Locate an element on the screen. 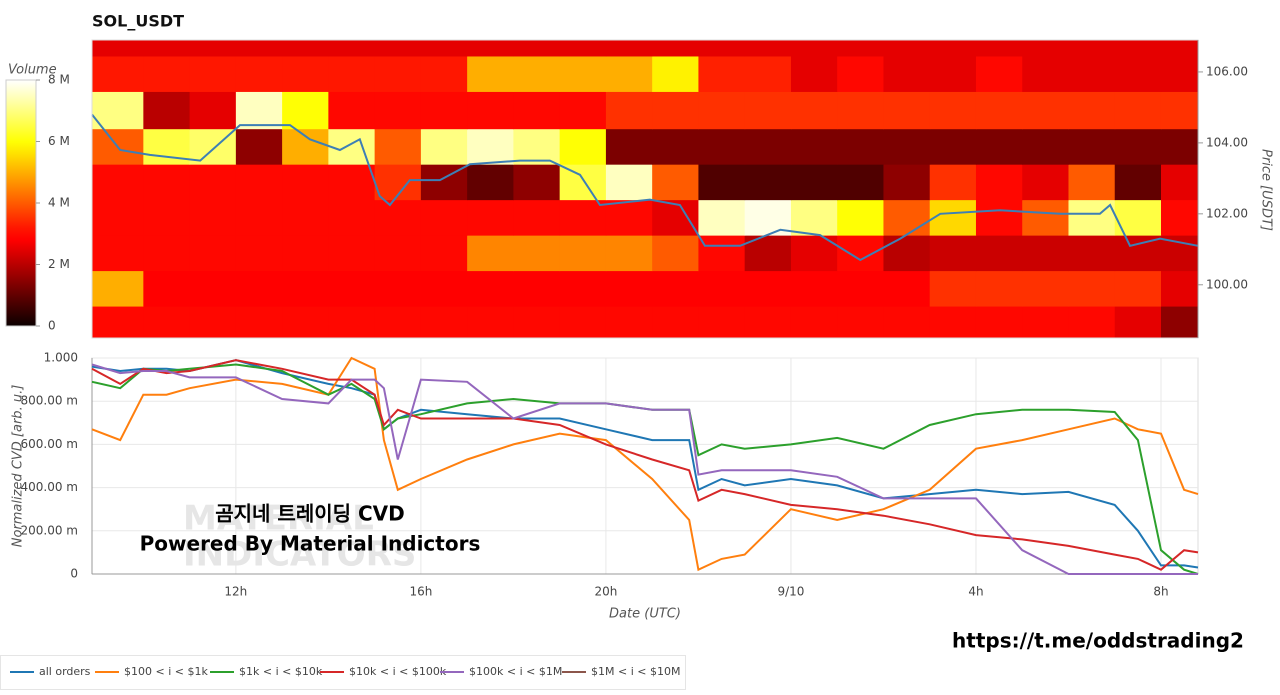 This screenshot has height=695, width=1280. link-text: https://t.me/oddstrading2 is located at coordinates (1098, 641).